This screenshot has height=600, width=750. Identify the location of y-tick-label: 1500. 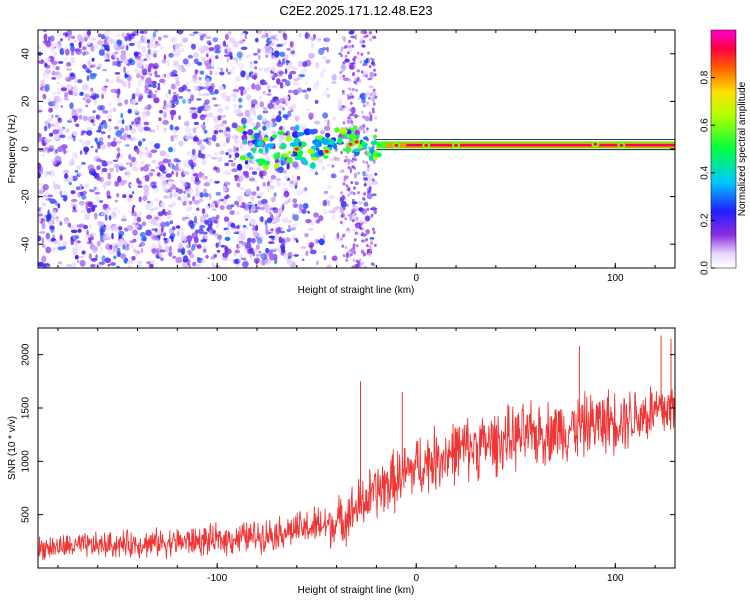
(26, 407).